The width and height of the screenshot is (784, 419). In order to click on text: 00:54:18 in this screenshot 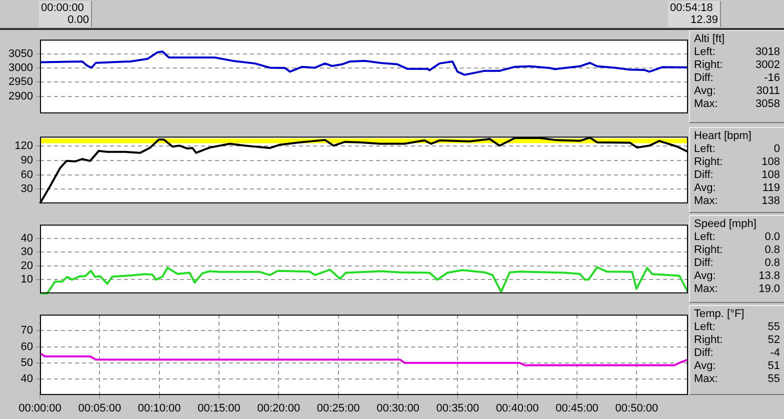, I will do `click(692, 8)`.